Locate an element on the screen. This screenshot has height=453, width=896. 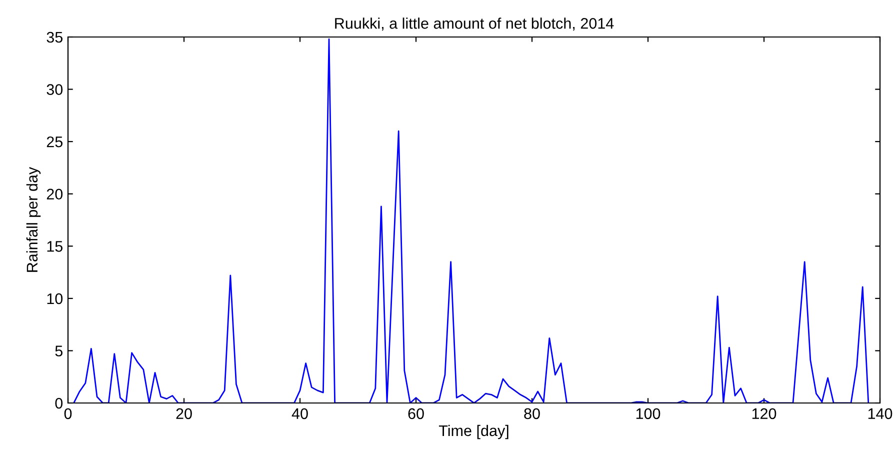
y-tick-label: 5 is located at coordinates (58, 351).